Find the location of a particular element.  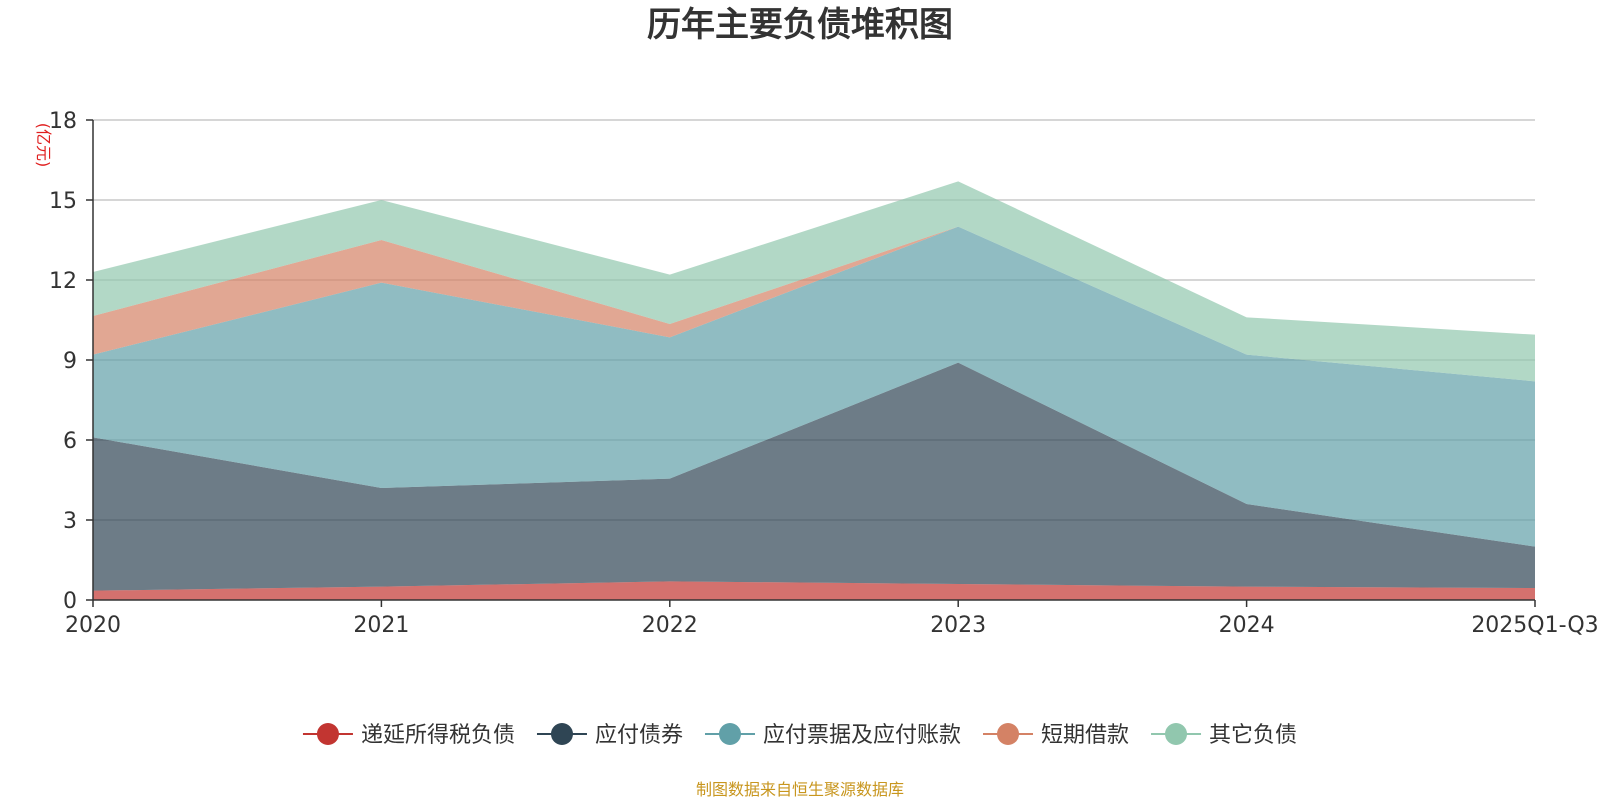

legend-item-1: 递延所得税负债 is located at coordinates (408, 735).